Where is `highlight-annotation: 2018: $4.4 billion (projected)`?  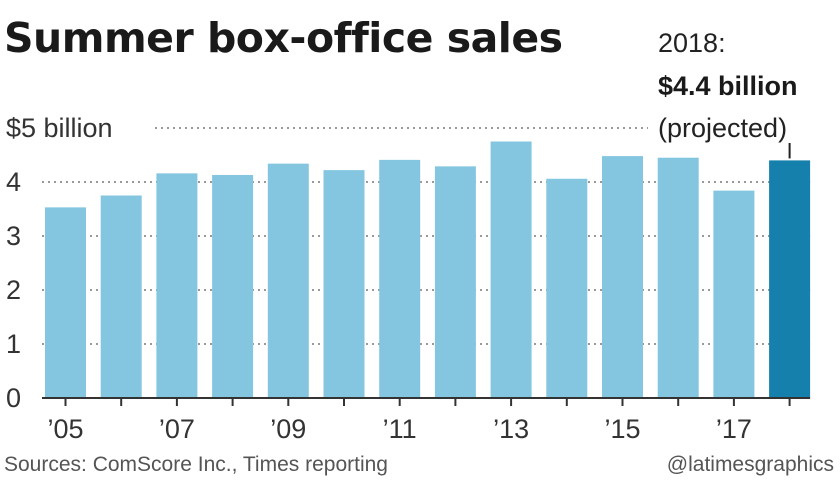 highlight-annotation: 2018: $4.4 billion (projected) is located at coordinates (728, 93).